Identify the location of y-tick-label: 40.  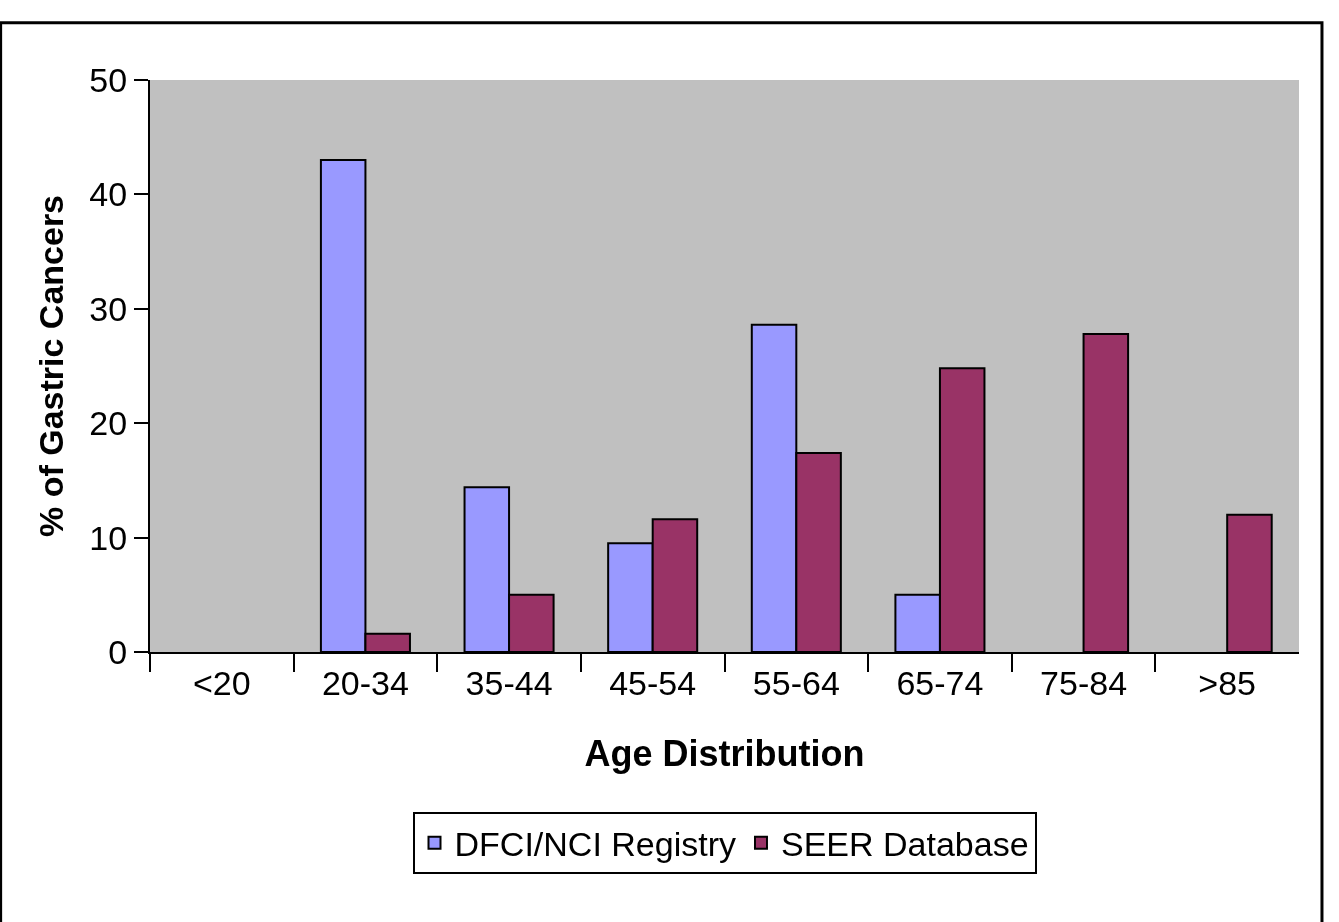
(108, 194).